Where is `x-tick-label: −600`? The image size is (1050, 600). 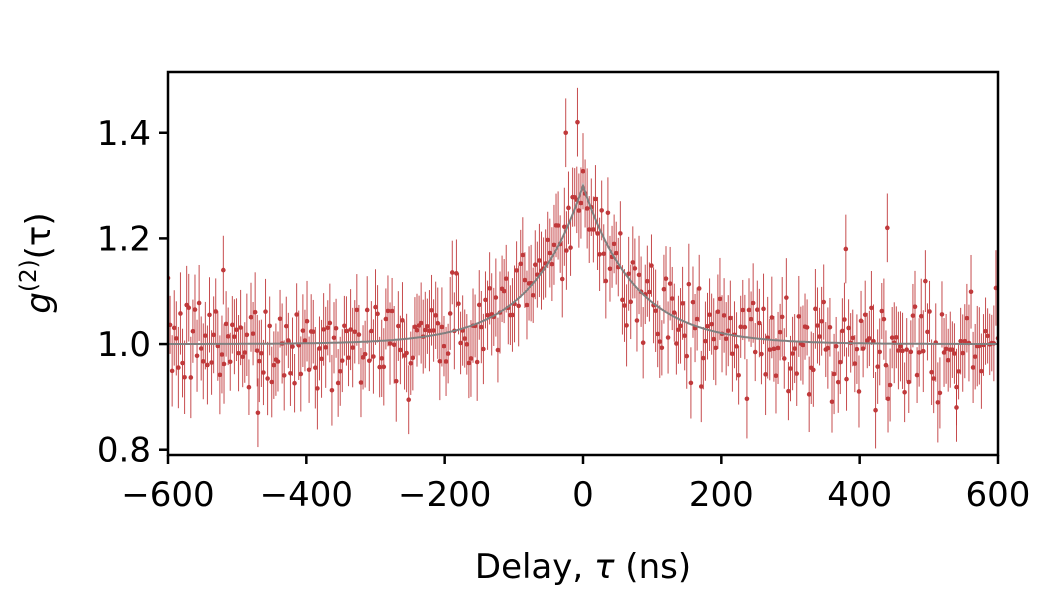 x-tick-label: −600 is located at coordinates (167, 495).